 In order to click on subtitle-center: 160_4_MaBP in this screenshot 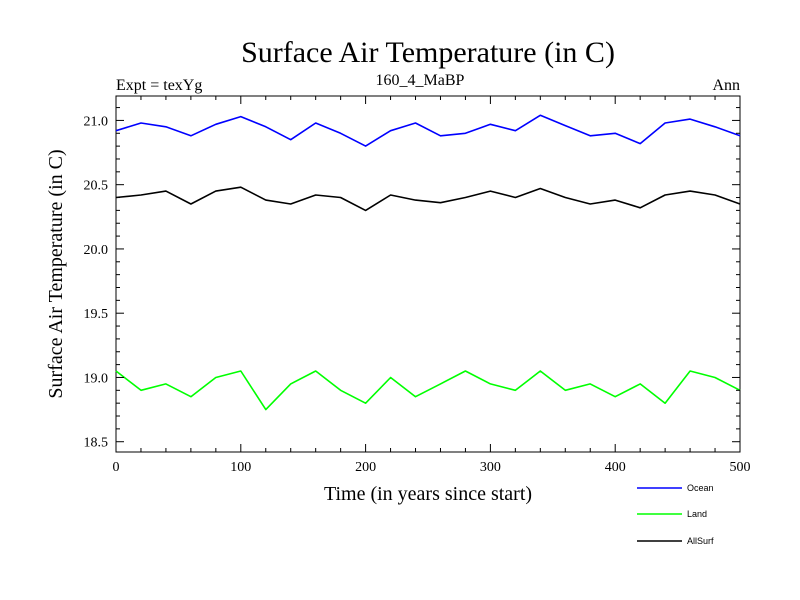, I will do `click(420, 80)`.